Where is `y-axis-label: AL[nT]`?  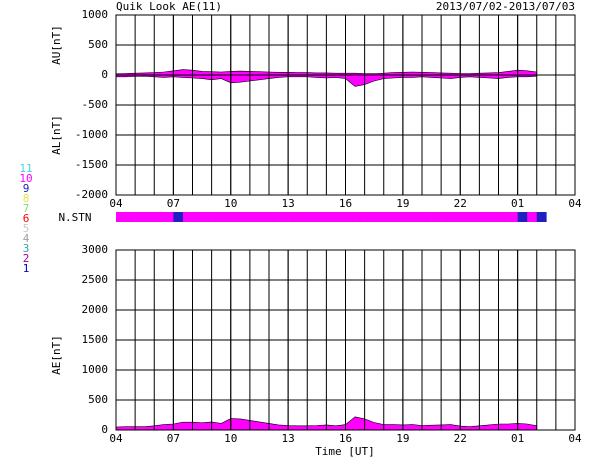 y-axis-label: AL[nT] is located at coordinates (56, 135).